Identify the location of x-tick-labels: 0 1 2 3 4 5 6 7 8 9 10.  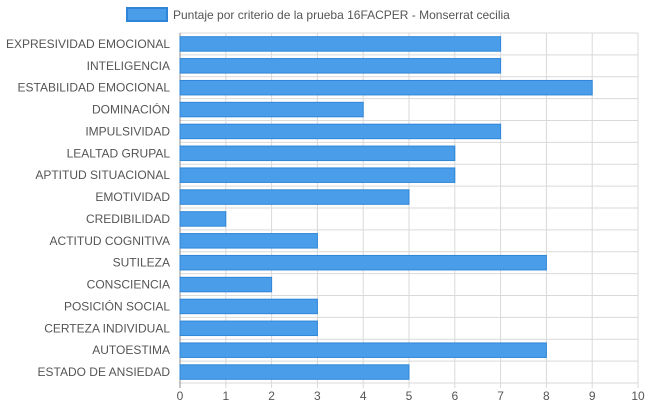
(411, 396).